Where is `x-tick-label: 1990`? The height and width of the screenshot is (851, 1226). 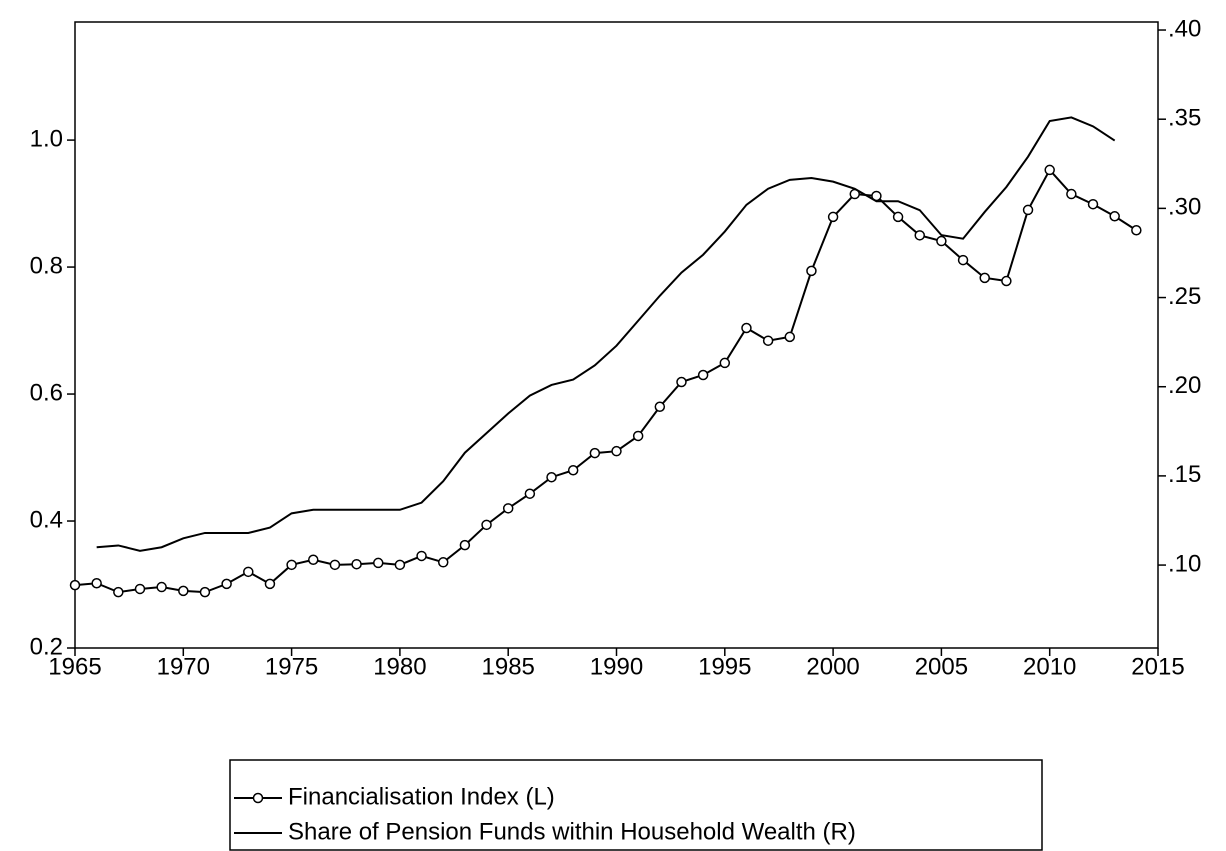
x-tick-label: 1990 is located at coordinates (616, 666).